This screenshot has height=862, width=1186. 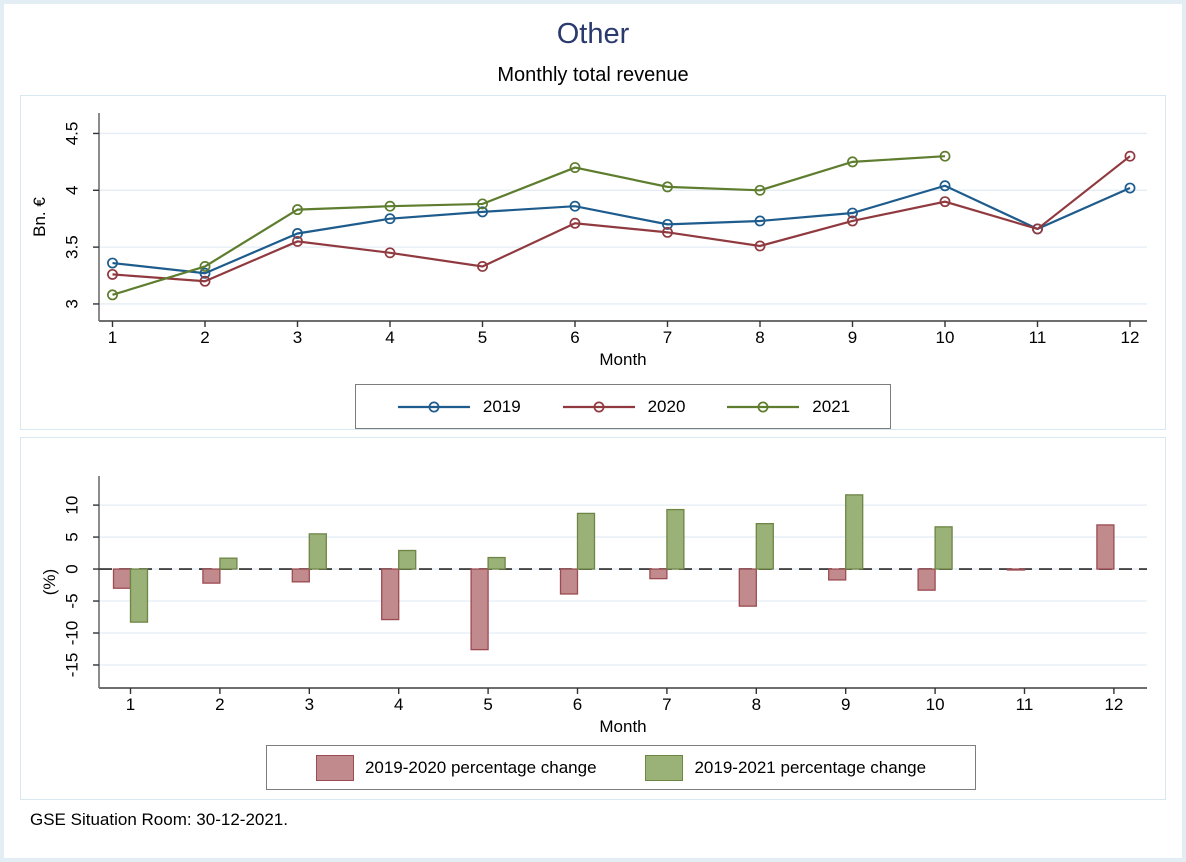 What do you see at coordinates (39, 217) in the screenshot?
I see `y-axis-title: Bn. €` at bounding box center [39, 217].